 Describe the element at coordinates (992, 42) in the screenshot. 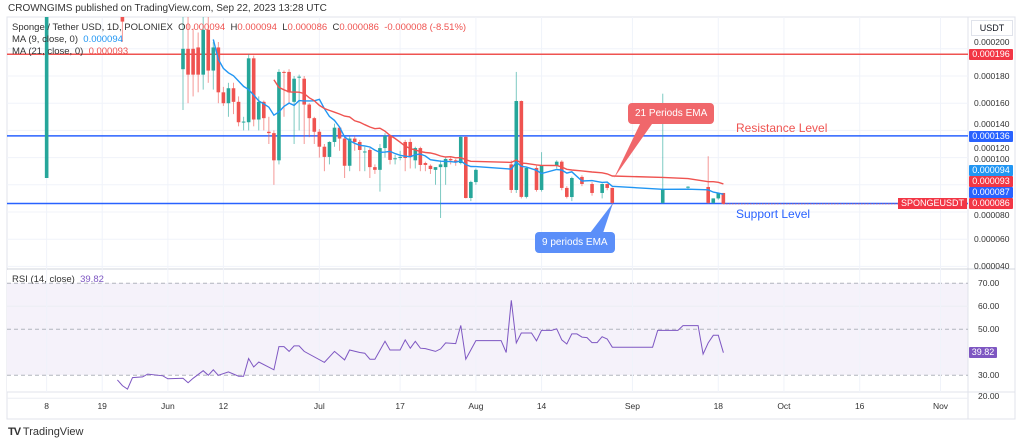

I see `price-tick-label: 0.000200` at that location.